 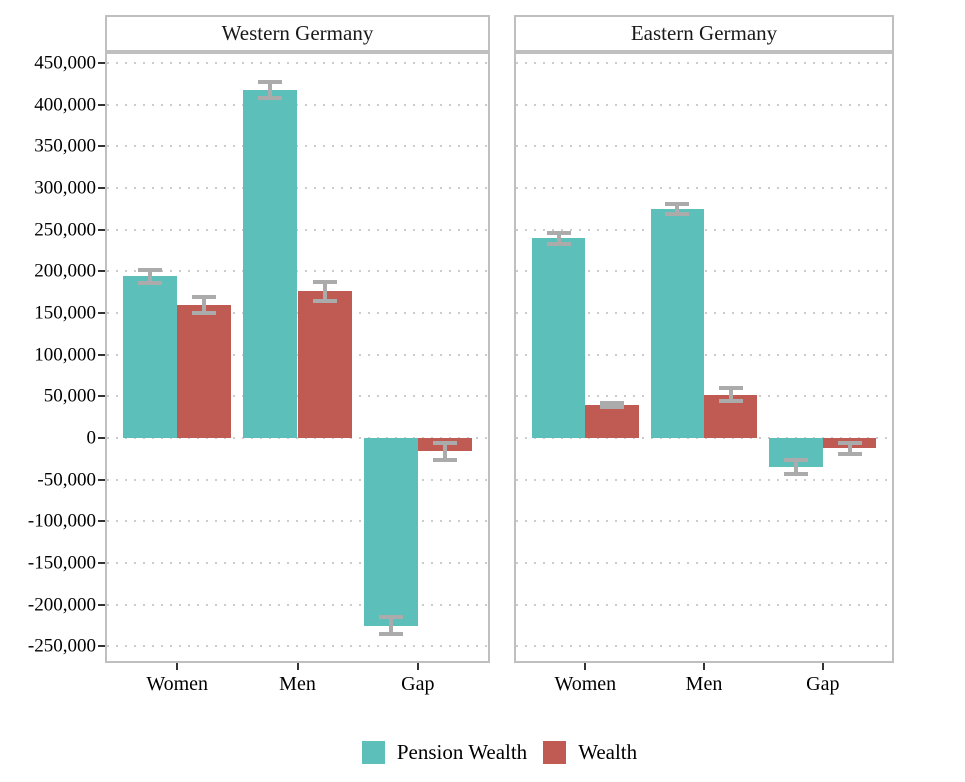 What do you see at coordinates (69, 396) in the screenshot?
I see `y-axis-tick-label: 50,000` at bounding box center [69, 396].